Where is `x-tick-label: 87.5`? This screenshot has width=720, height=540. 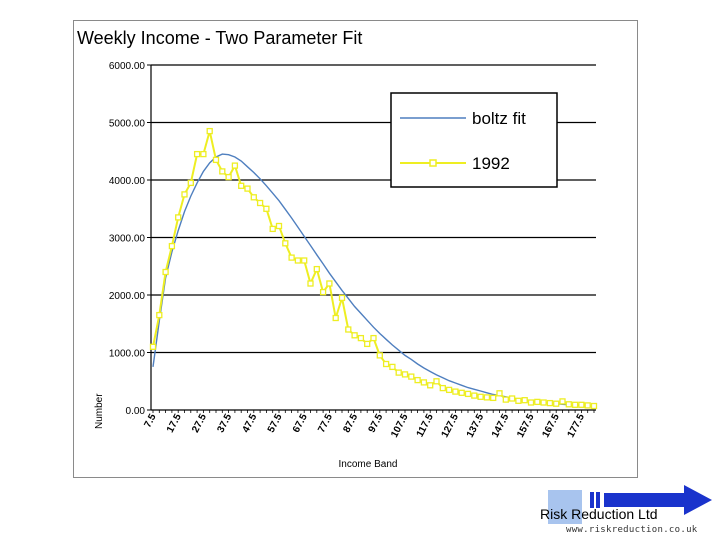
x-tick-label: 87.5 is located at coordinates (350, 423).